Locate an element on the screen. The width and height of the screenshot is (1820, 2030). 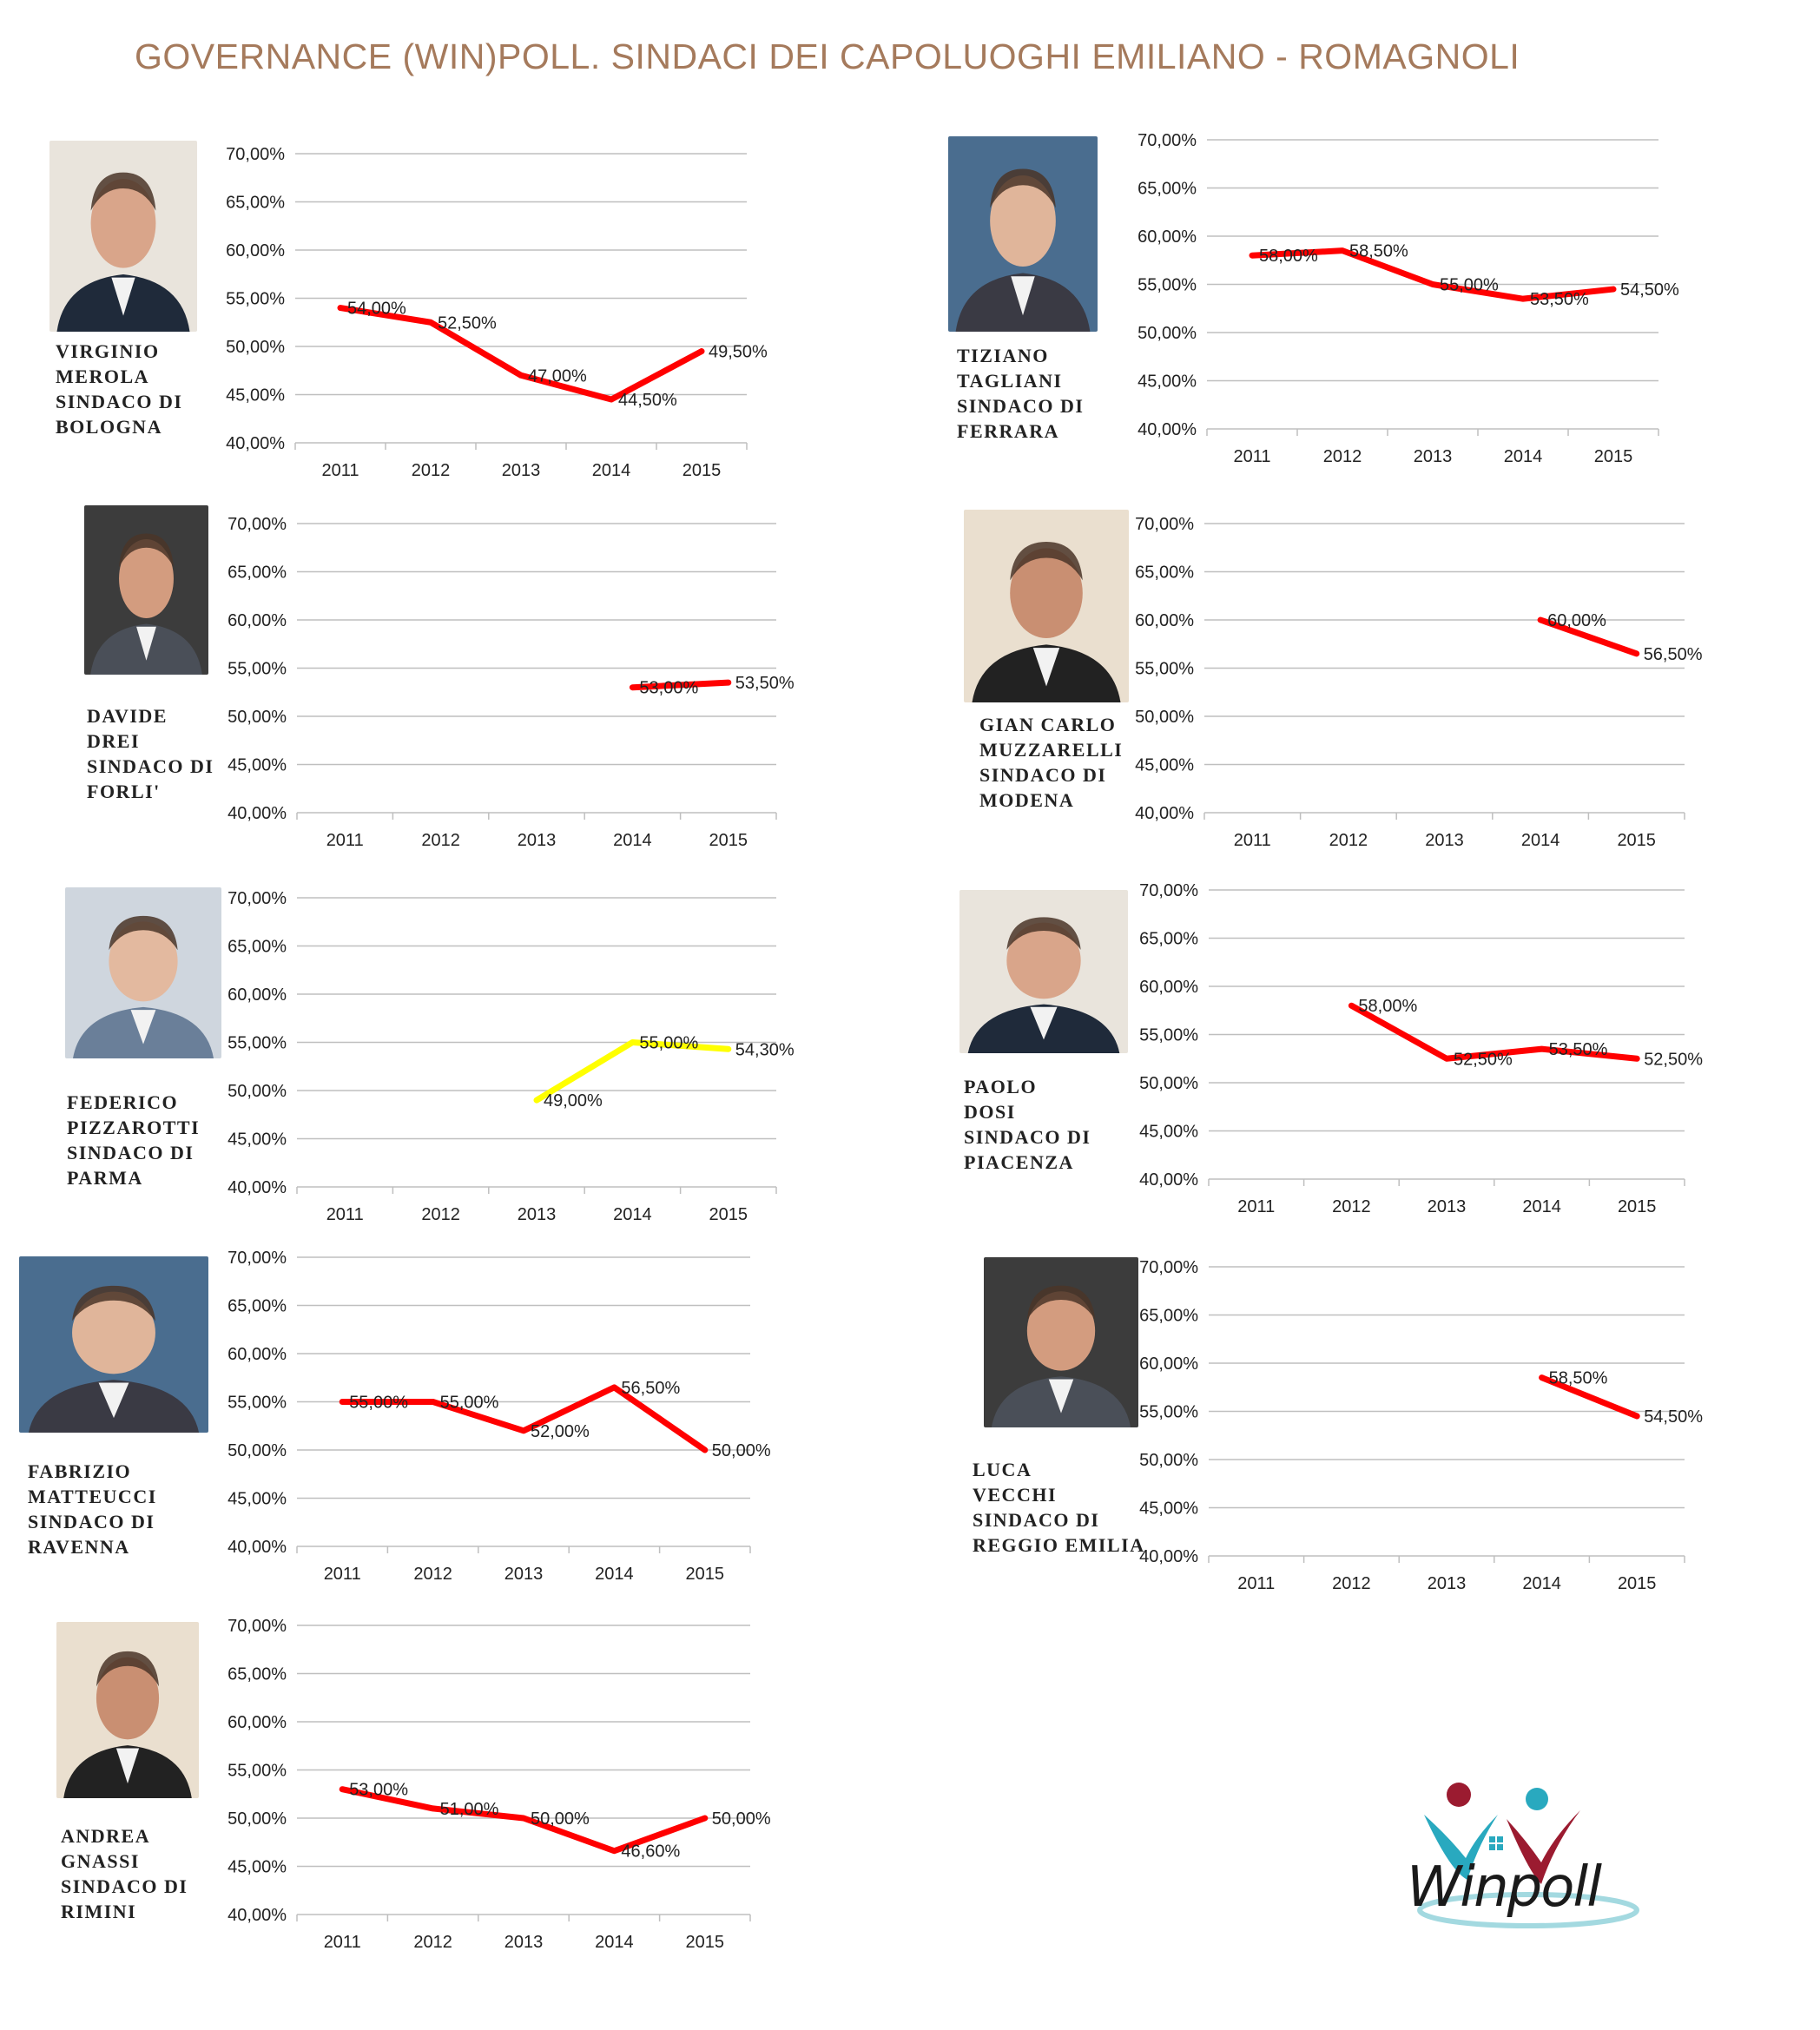
mayor-caption-line: DOSI is located at coordinates (990, 1112).